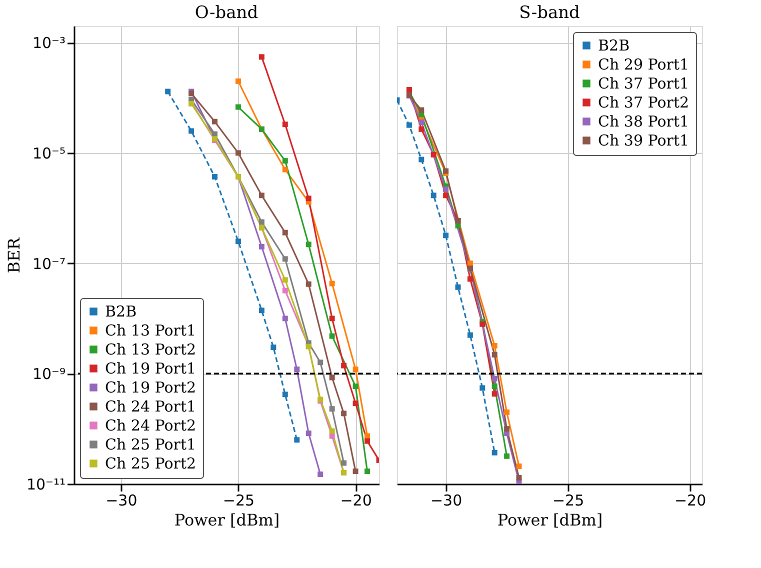 The height and width of the screenshot is (568, 761). Describe the element at coordinates (150, 407) in the screenshot. I see `legend-label: Ch 24 Port1` at that location.